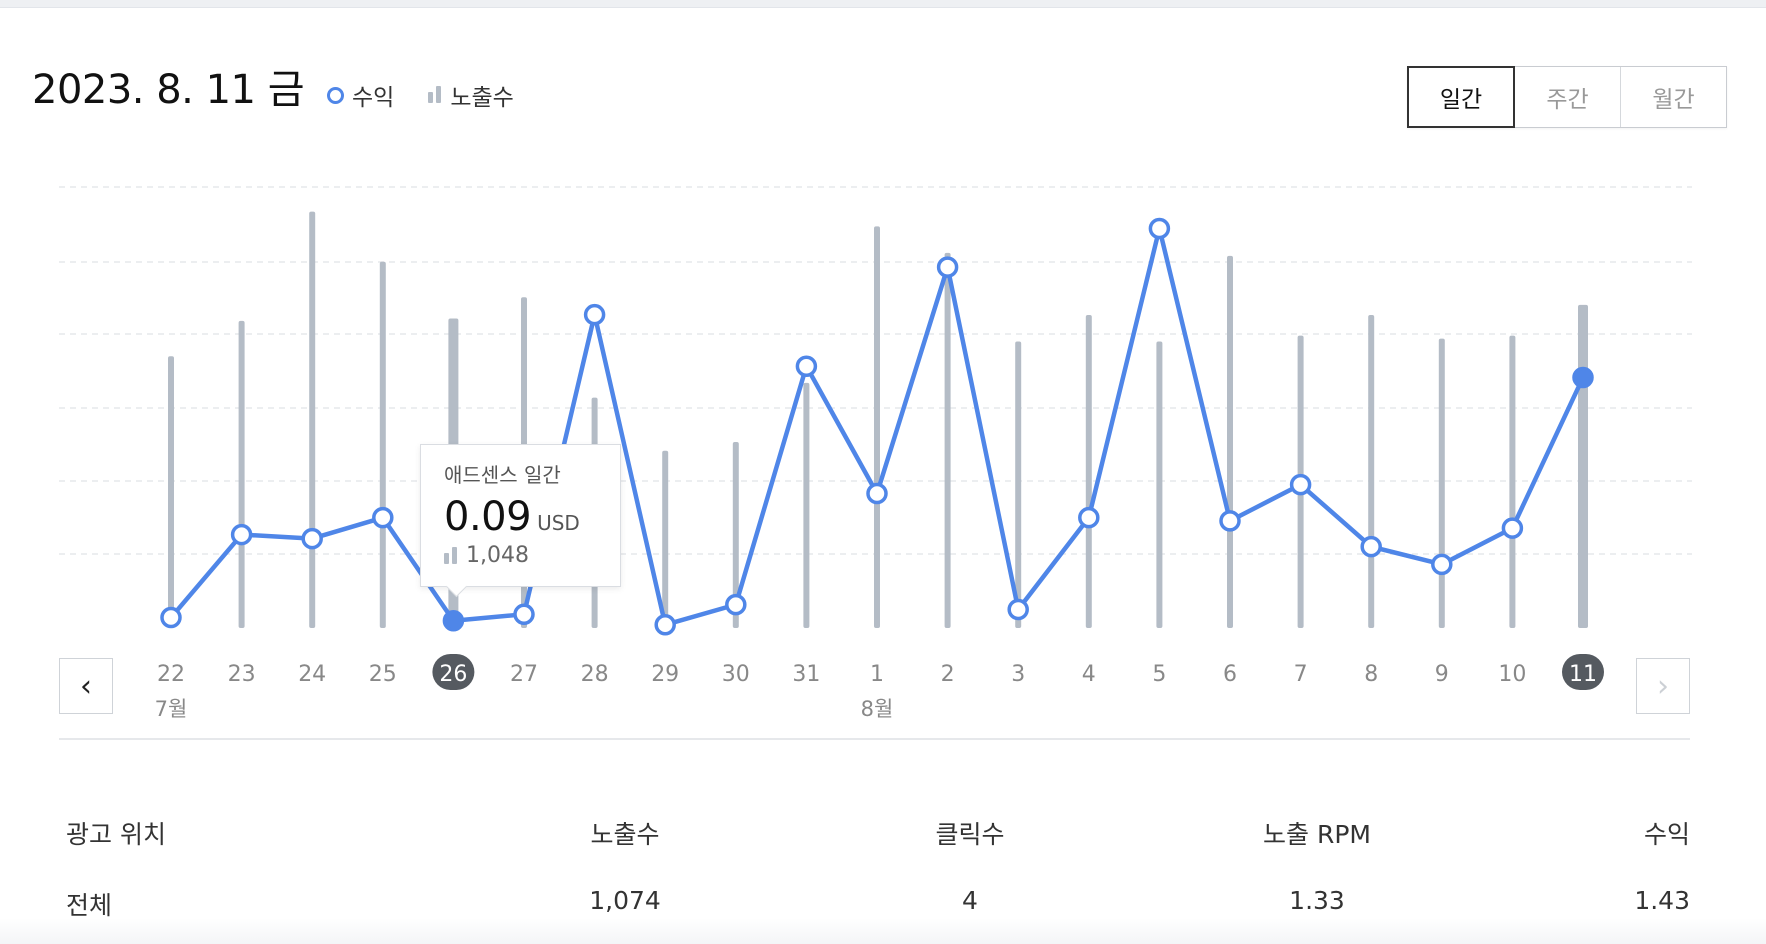 This screenshot has width=1766, height=944. What do you see at coordinates (1666, 834) in the screenshot?
I see `header-revenue: 수익` at bounding box center [1666, 834].